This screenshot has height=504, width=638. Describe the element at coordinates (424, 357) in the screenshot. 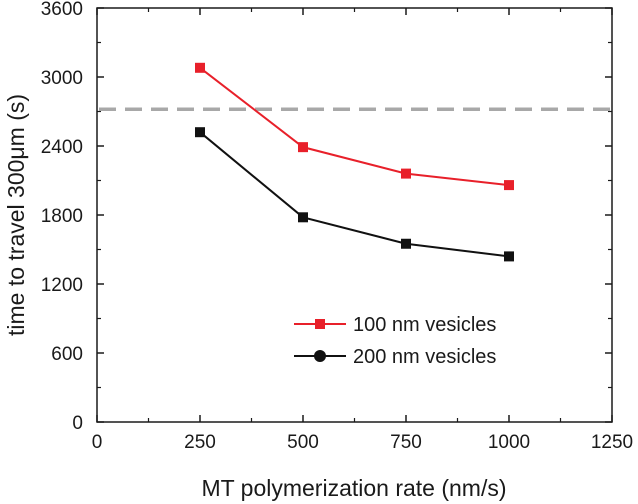

I see `legend-label-200nm: 200 nm vesicles` at that location.